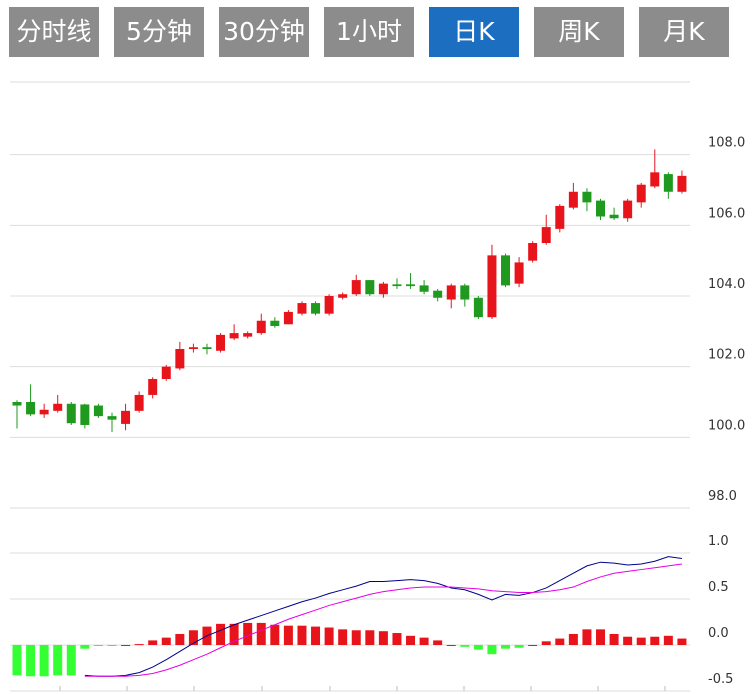  What do you see at coordinates (579, 32) in the screenshot?
I see `tab: 周K` at bounding box center [579, 32].